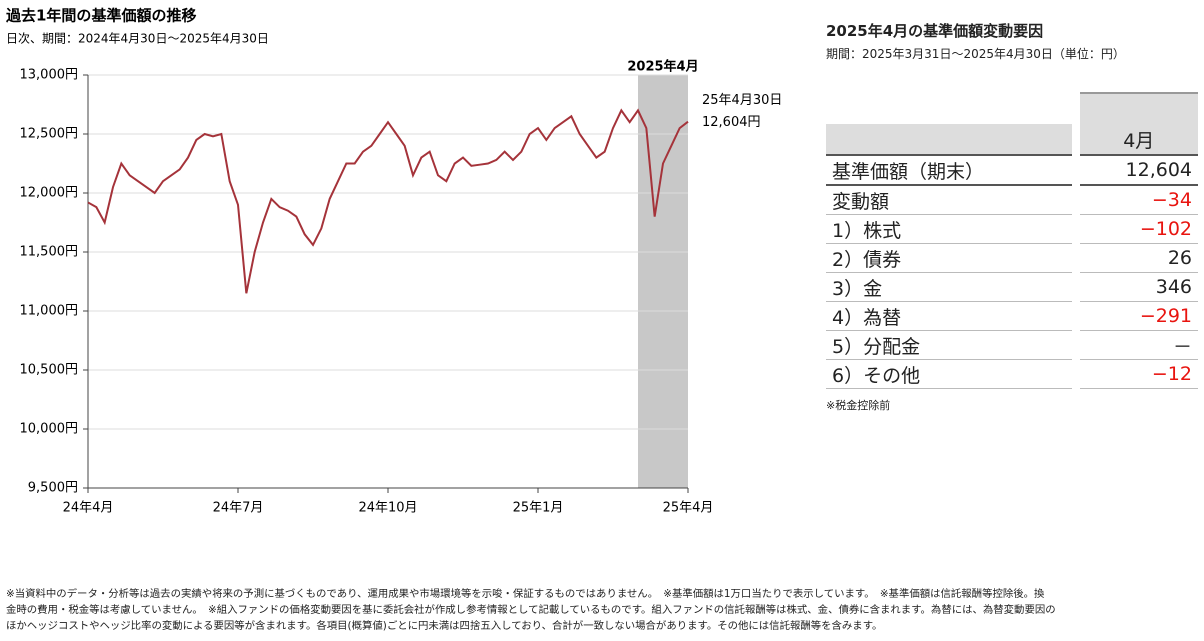 The image size is (1204, 641). Describe the element at coordinates (663, 281) in the screenshot. I see `highlight-band` at that location.